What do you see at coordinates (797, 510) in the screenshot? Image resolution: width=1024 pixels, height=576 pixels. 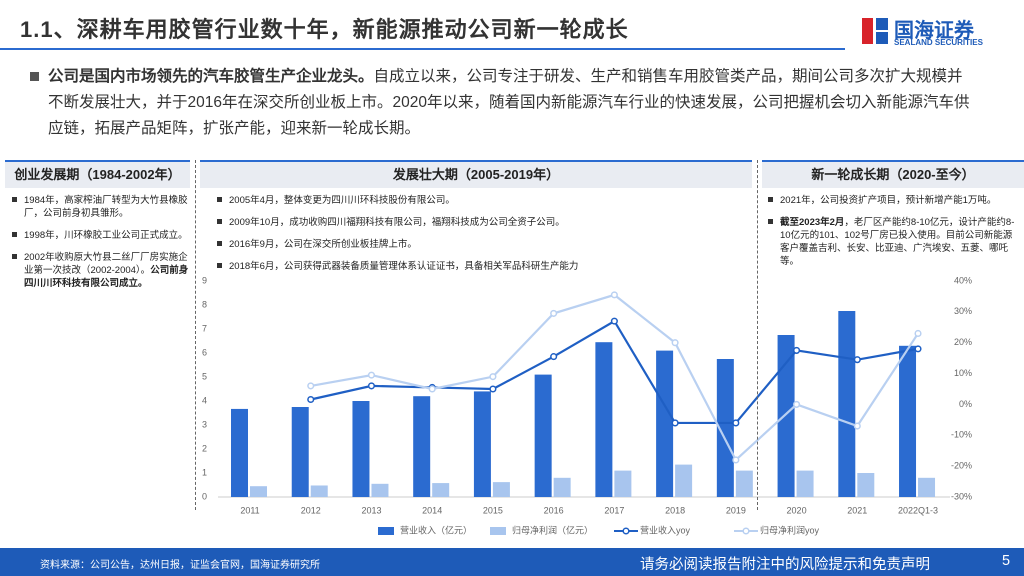 I see `x-tick-label: 2020` at bounding box center [797, 510].